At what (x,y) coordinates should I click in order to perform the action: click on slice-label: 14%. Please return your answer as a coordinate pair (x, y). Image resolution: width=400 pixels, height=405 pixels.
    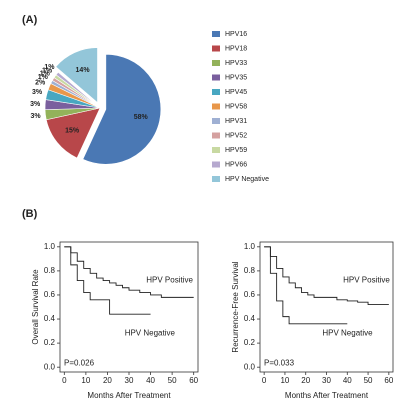
    Looking at the image, I should click on (83, 70).